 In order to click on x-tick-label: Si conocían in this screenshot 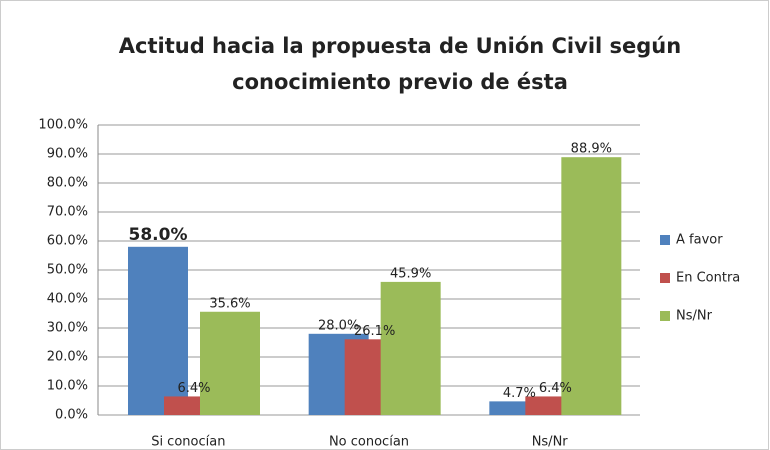, I will do `click(188, 442)`.